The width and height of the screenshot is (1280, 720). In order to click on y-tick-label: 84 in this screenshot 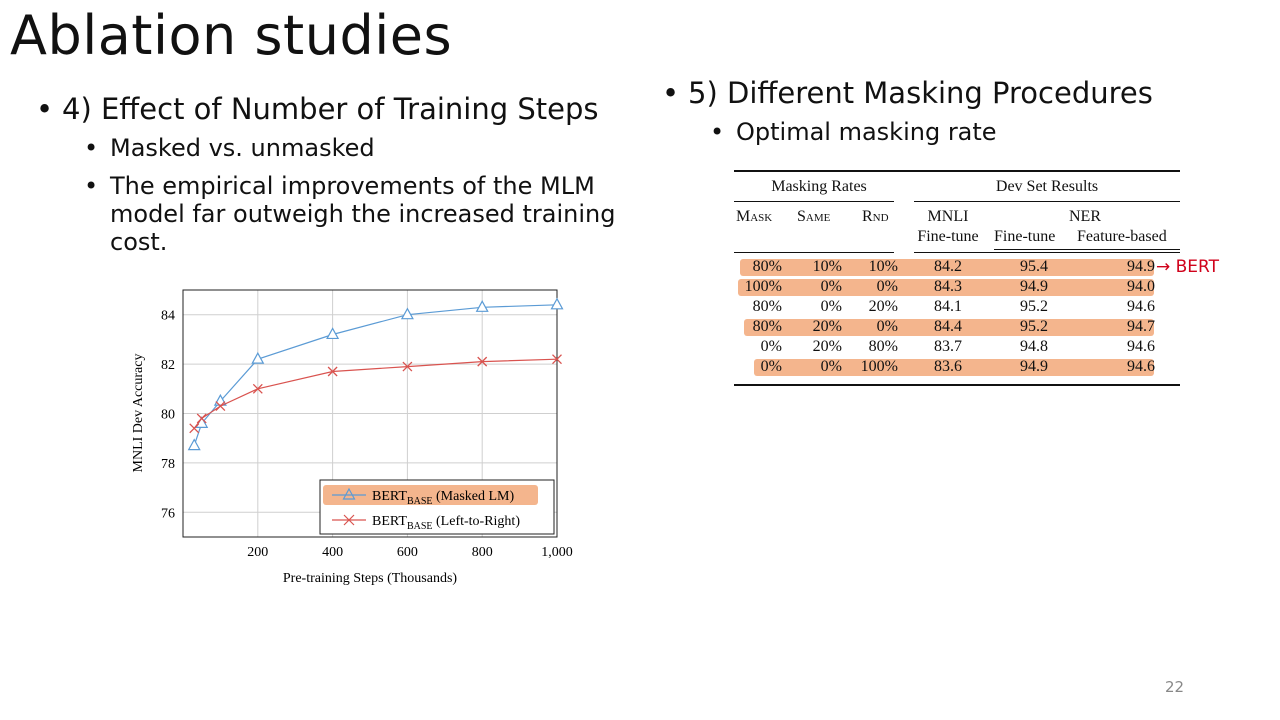, I will do `click(168, 316)`.